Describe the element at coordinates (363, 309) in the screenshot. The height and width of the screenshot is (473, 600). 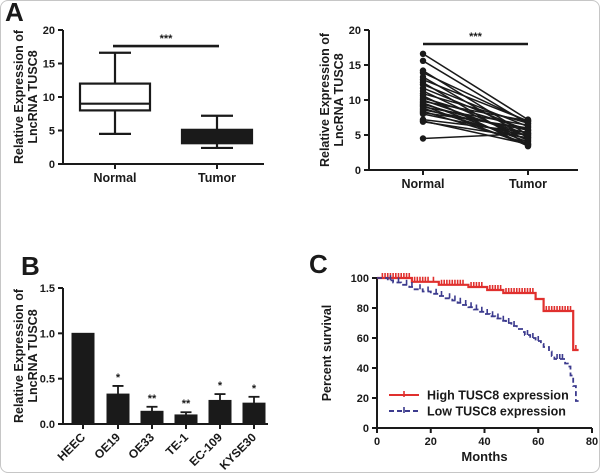
I see `y-tick-label: 80` at that location.